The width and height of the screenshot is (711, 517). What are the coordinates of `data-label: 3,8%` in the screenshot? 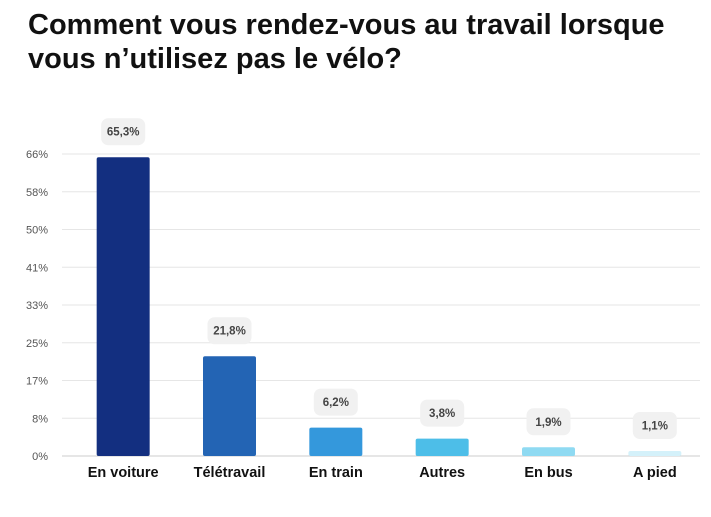 It's located at (442, 414).